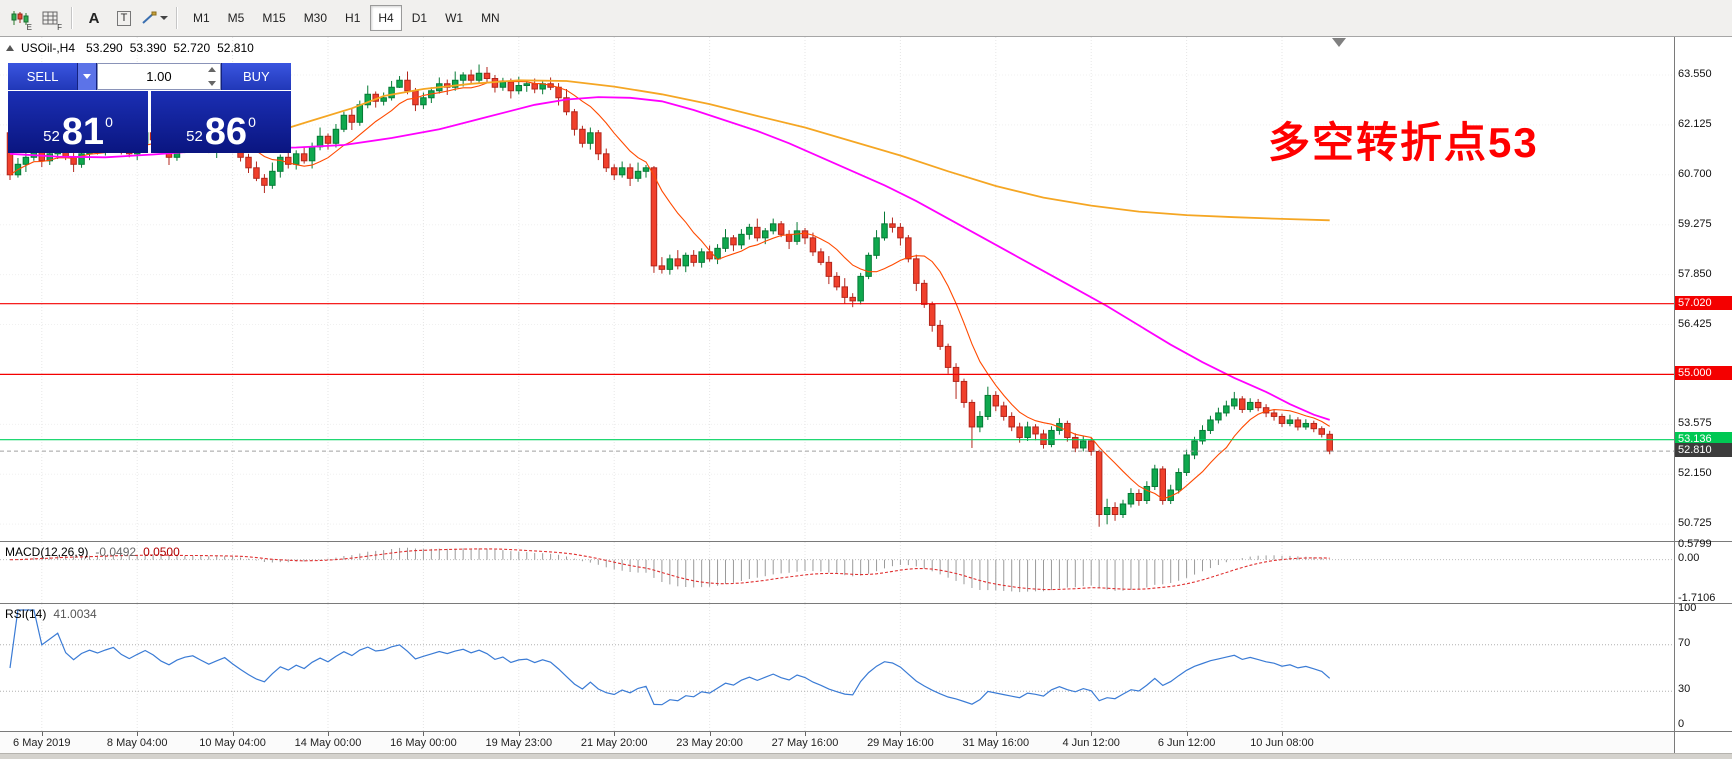  I want to click on collapse-panel-icon, so click(10, 48).